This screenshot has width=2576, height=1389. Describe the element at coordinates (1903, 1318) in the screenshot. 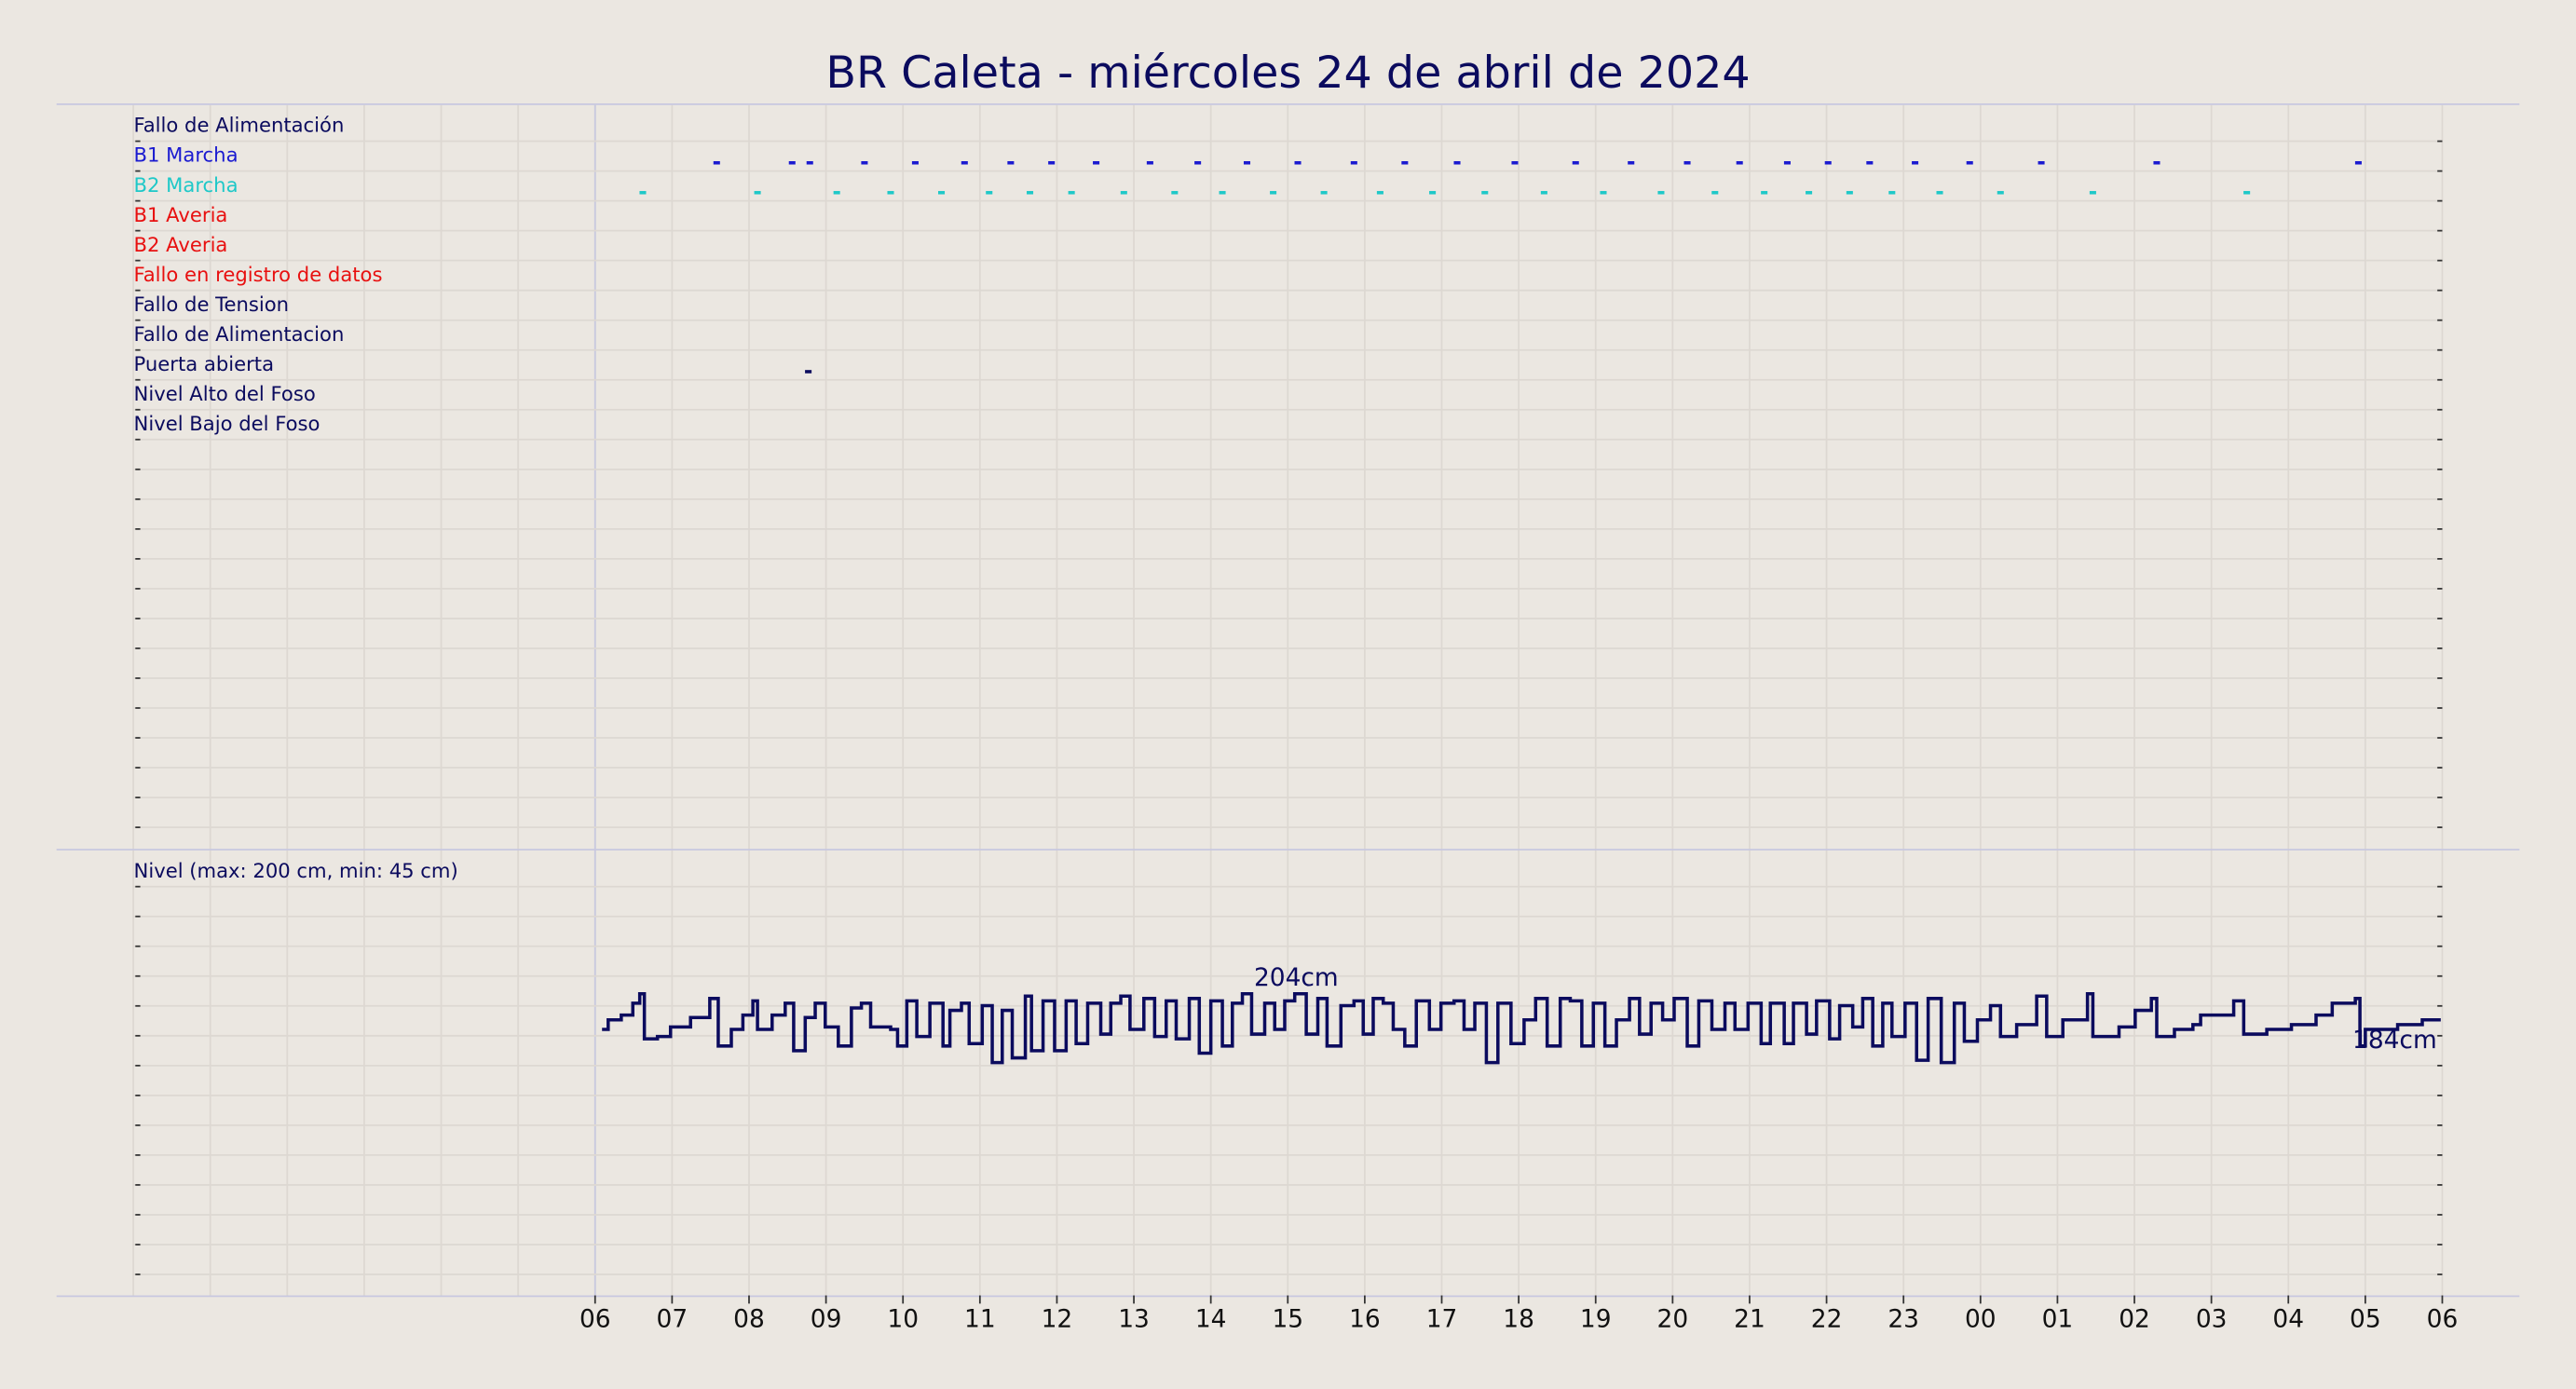

I see `x-tick-label: 23` at that location.